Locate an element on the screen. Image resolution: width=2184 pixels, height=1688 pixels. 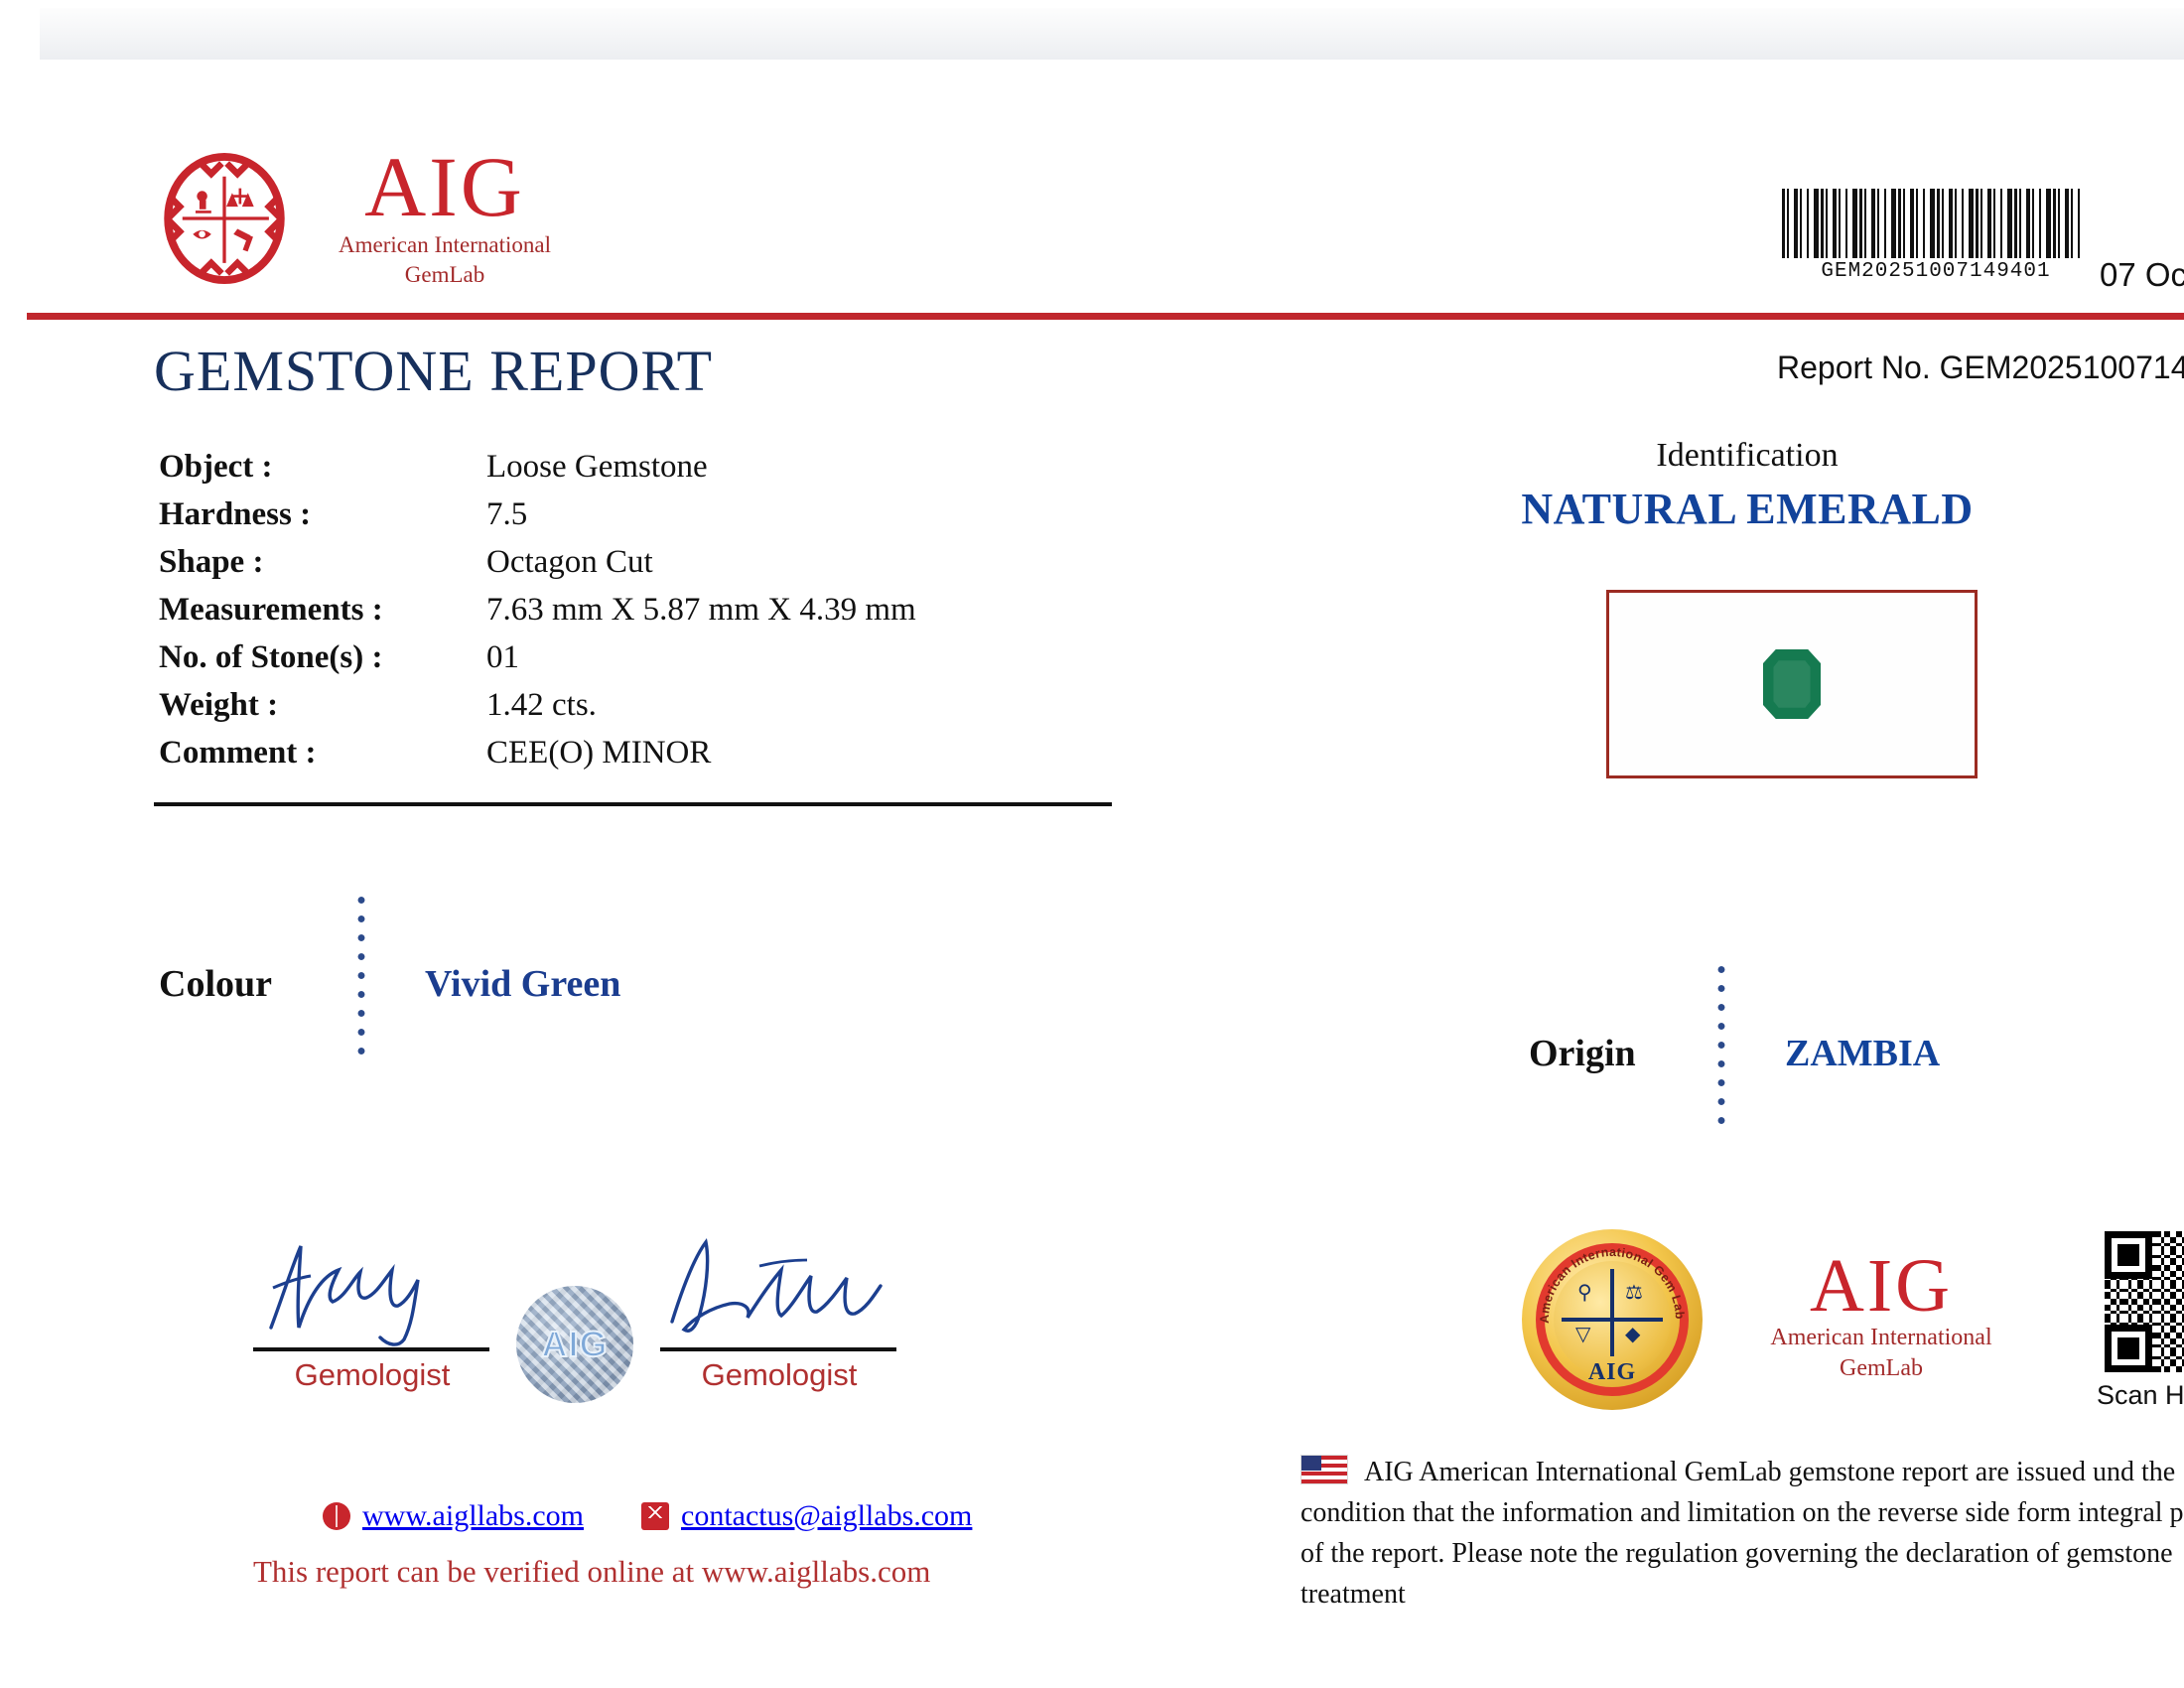
seal-arc-label: American International Gem Lab. is located at coordinates (1604, 1276).